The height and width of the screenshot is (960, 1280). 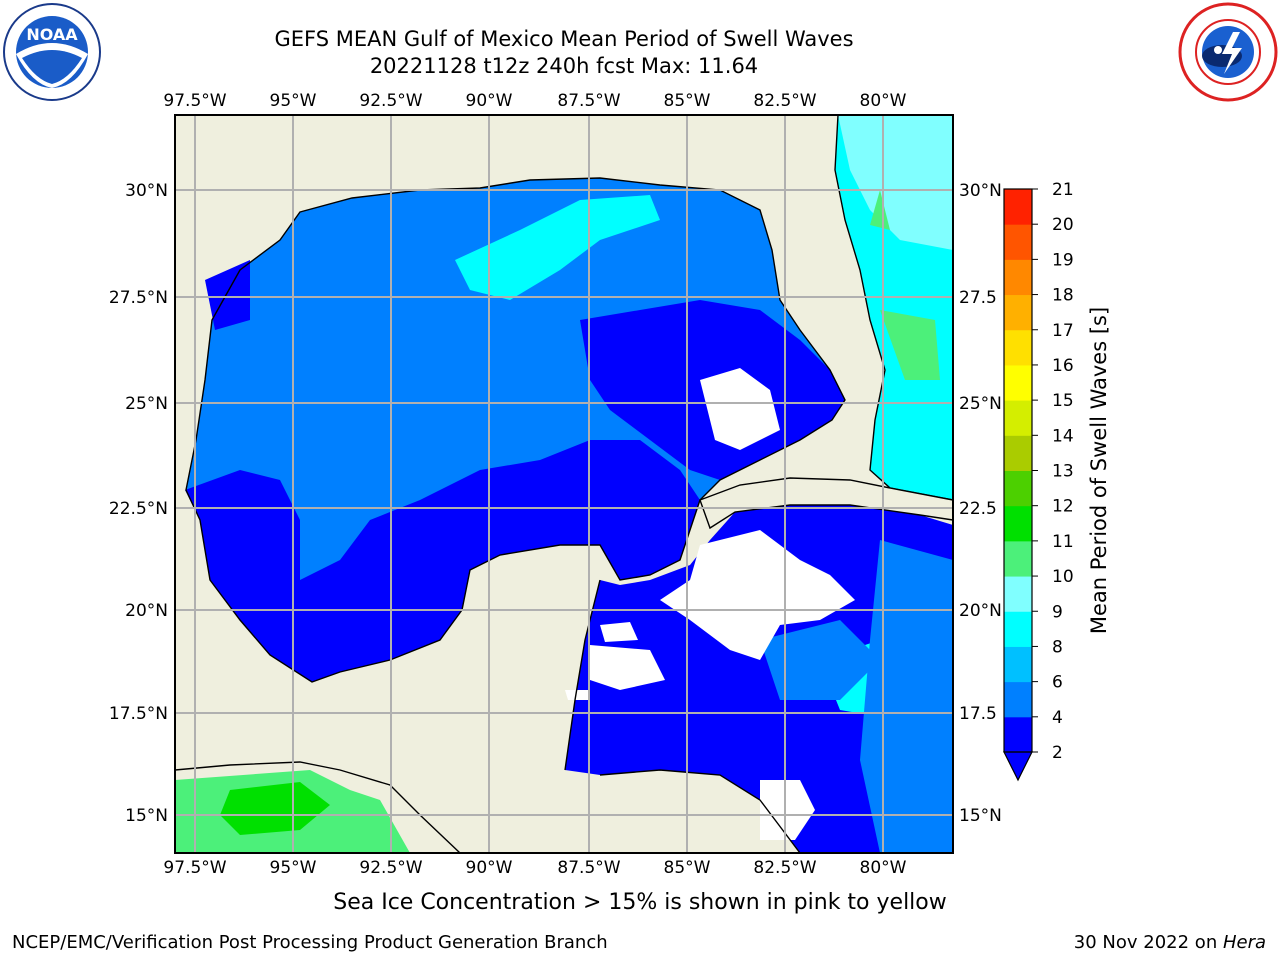 I want to click on colorbar-tick-label: 17, so click(x=1063, y=331).